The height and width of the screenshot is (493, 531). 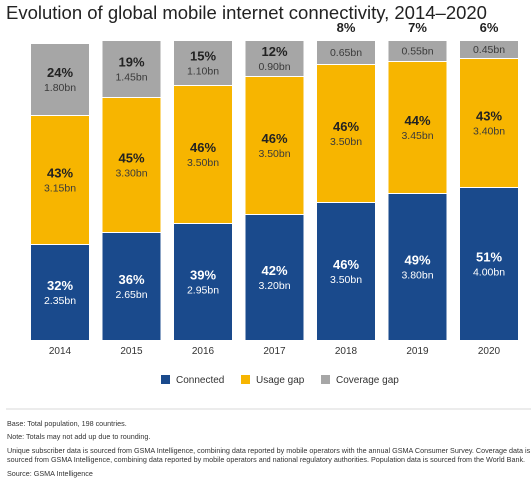 What do you see at coordinates (367, 380) in the screenshot?
I see `legend-label-coverage-gap: Coverage gap` at bounding box center [367, 380].